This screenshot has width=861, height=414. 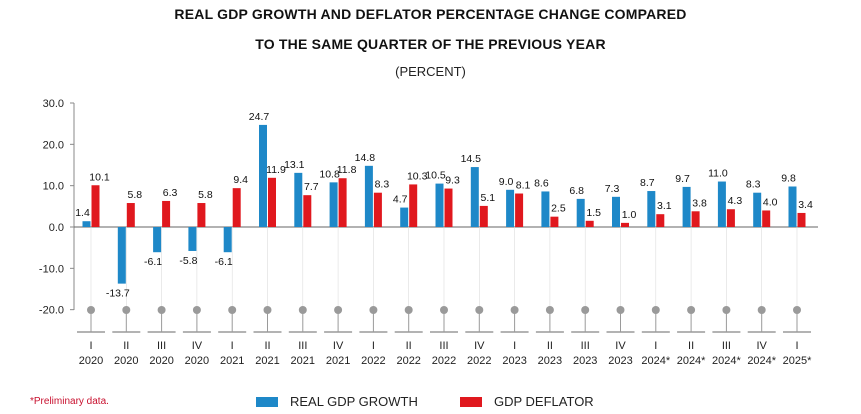 What do you see at coordinates (259, 117) in the screenshot?
I see `data-label-real-gdp-growth: 24.7` at bounding box center [259, 117].